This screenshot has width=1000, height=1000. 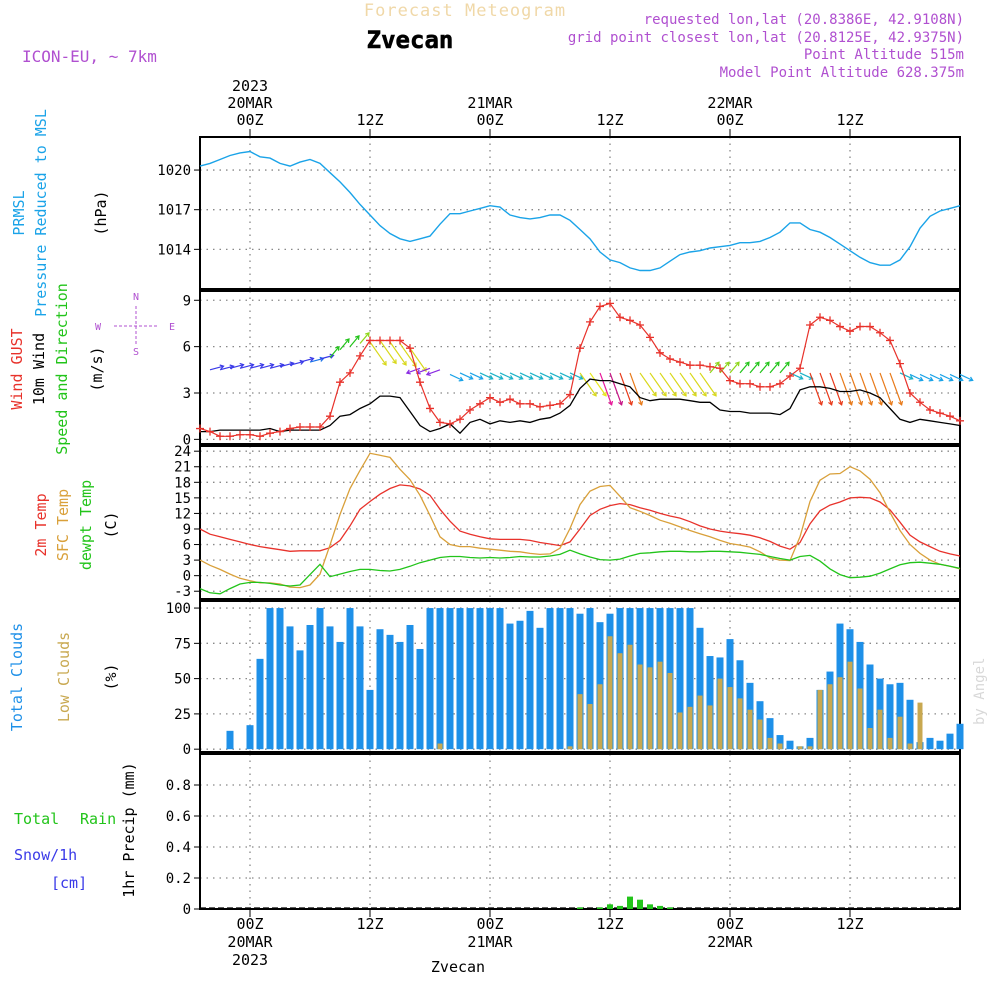 I want to click on y-tick-label: 0, so click(x=187, y=440).